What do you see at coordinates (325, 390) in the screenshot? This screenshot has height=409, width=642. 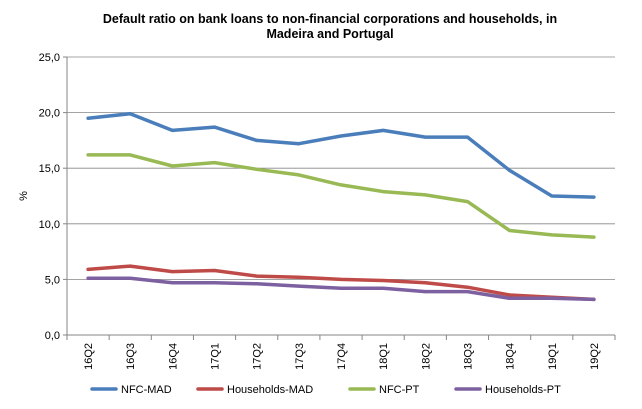 I see `legend: NFC-MAD Households-MAD NFC-PT Households-PT` at bounding box center [325, 390].